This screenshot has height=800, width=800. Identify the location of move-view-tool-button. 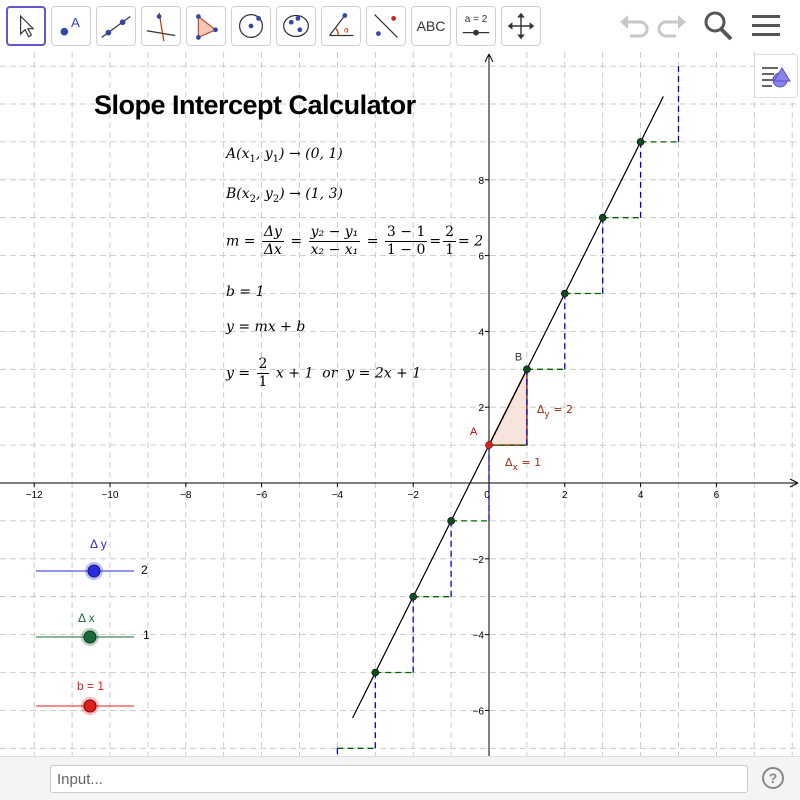
(521, 26).